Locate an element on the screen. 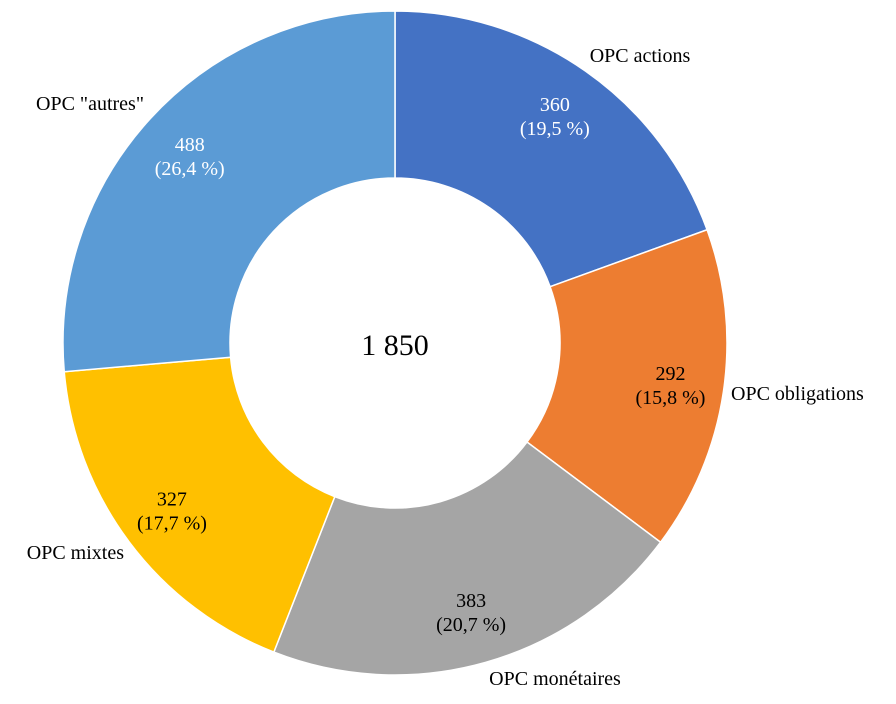 The width and height of the screenshot is (896, 704). slice-percent-label: (15,8 %) is located at coordinates (670, 398).